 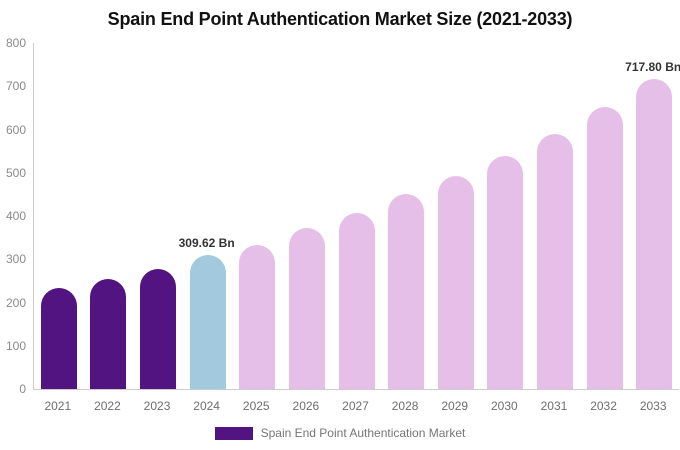 I want to click on bar-2022, so click(x=108, y=333).